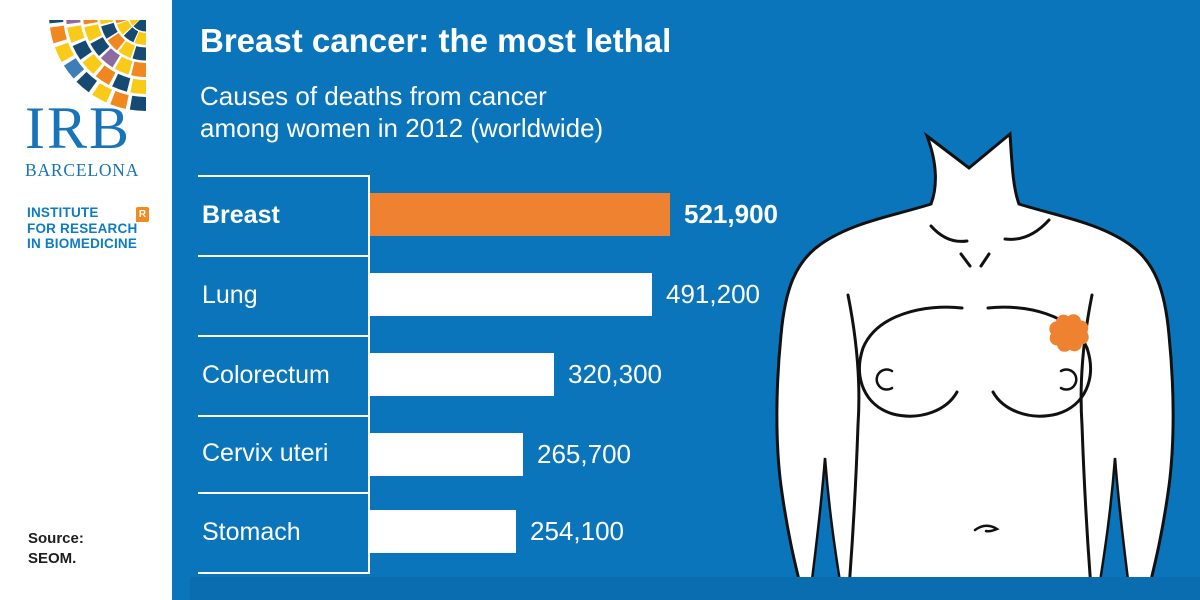 This screenshot has width=1200, height=600. I want to click on navel, so click(986, 528).